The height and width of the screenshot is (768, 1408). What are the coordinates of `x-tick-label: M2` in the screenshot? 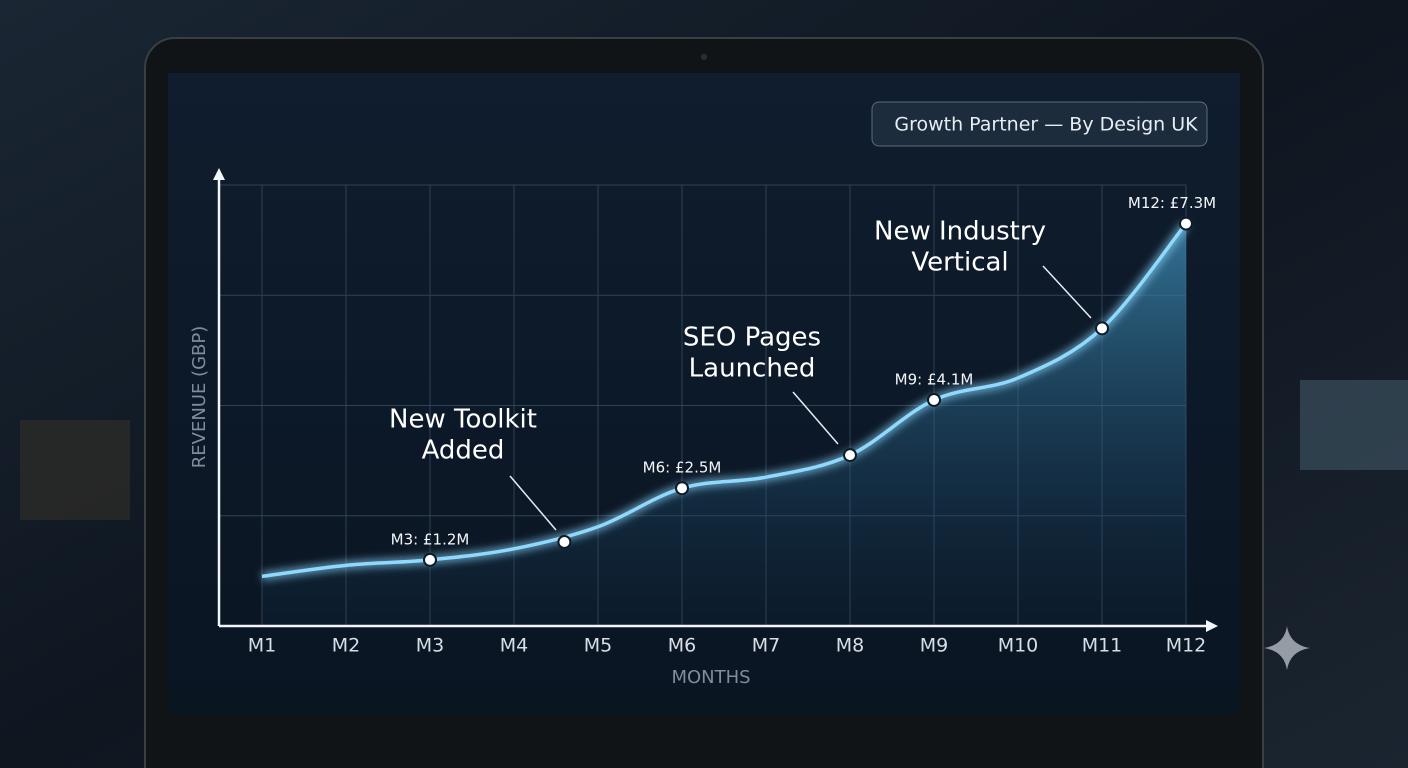 It's located at (346, 646).